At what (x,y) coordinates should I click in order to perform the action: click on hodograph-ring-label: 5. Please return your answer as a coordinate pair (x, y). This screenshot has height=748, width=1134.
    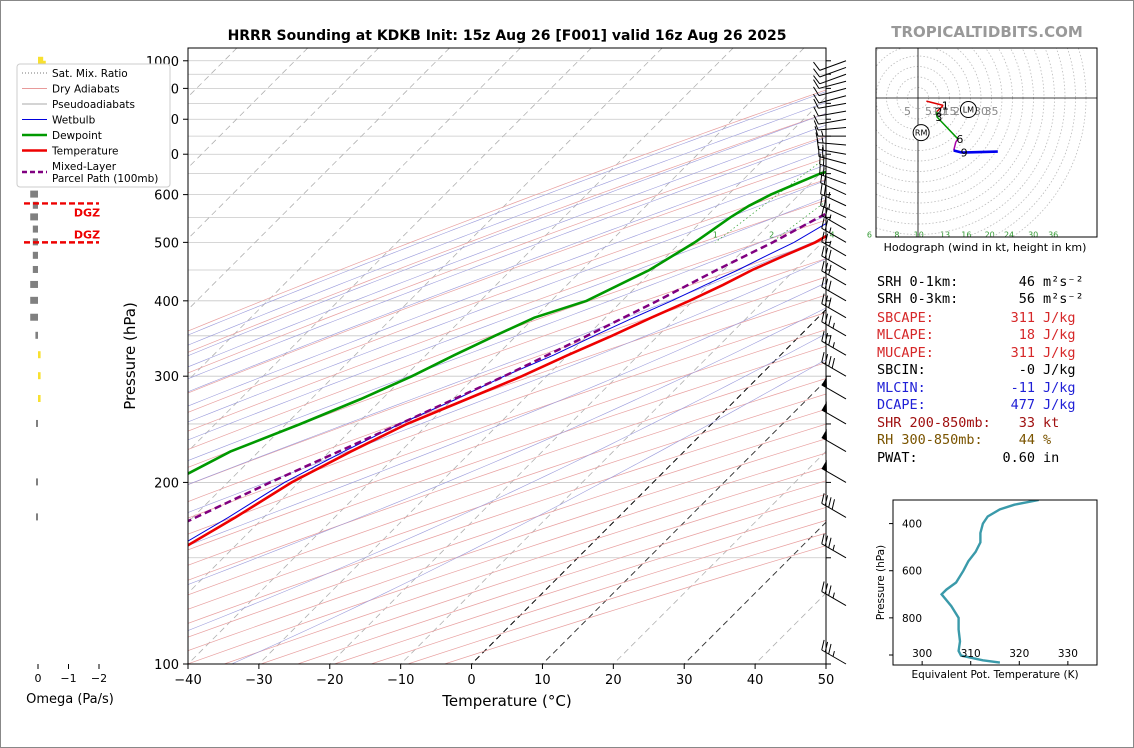
    Looking at the image, I should click on (907, 111).